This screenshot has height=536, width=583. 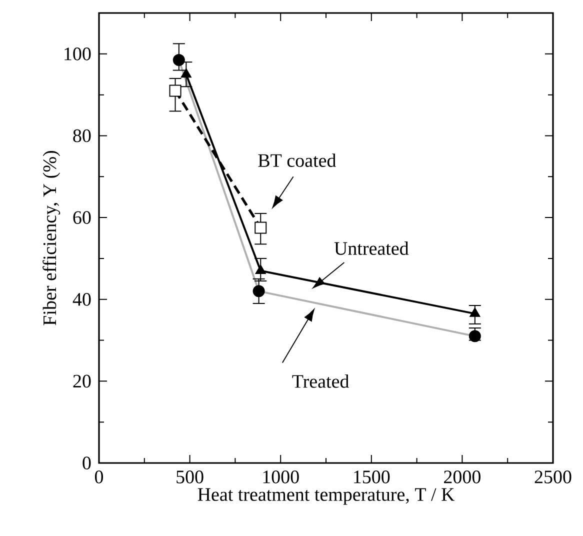 I want to click on y-tick-label: 20, so click(x=82, y=381).